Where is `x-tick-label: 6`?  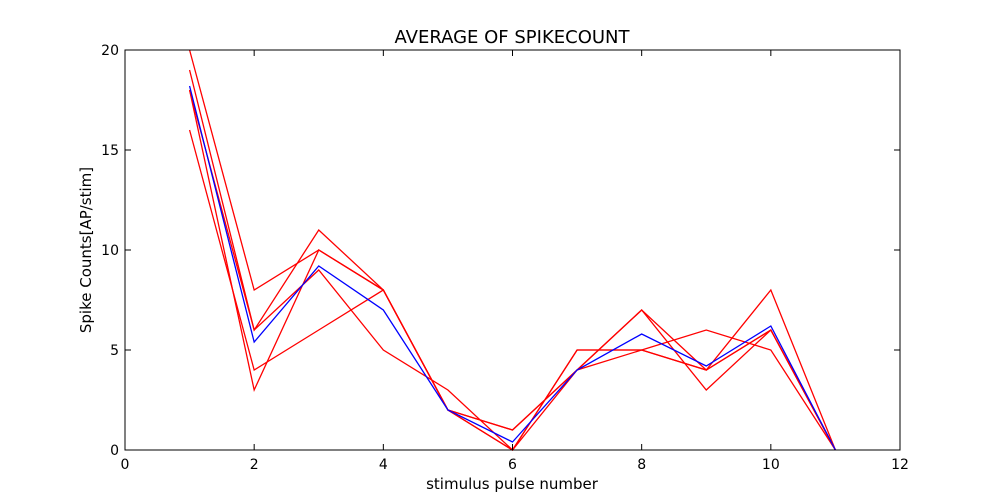
x-tick-label: 6 is located at coordinates (512, 465).